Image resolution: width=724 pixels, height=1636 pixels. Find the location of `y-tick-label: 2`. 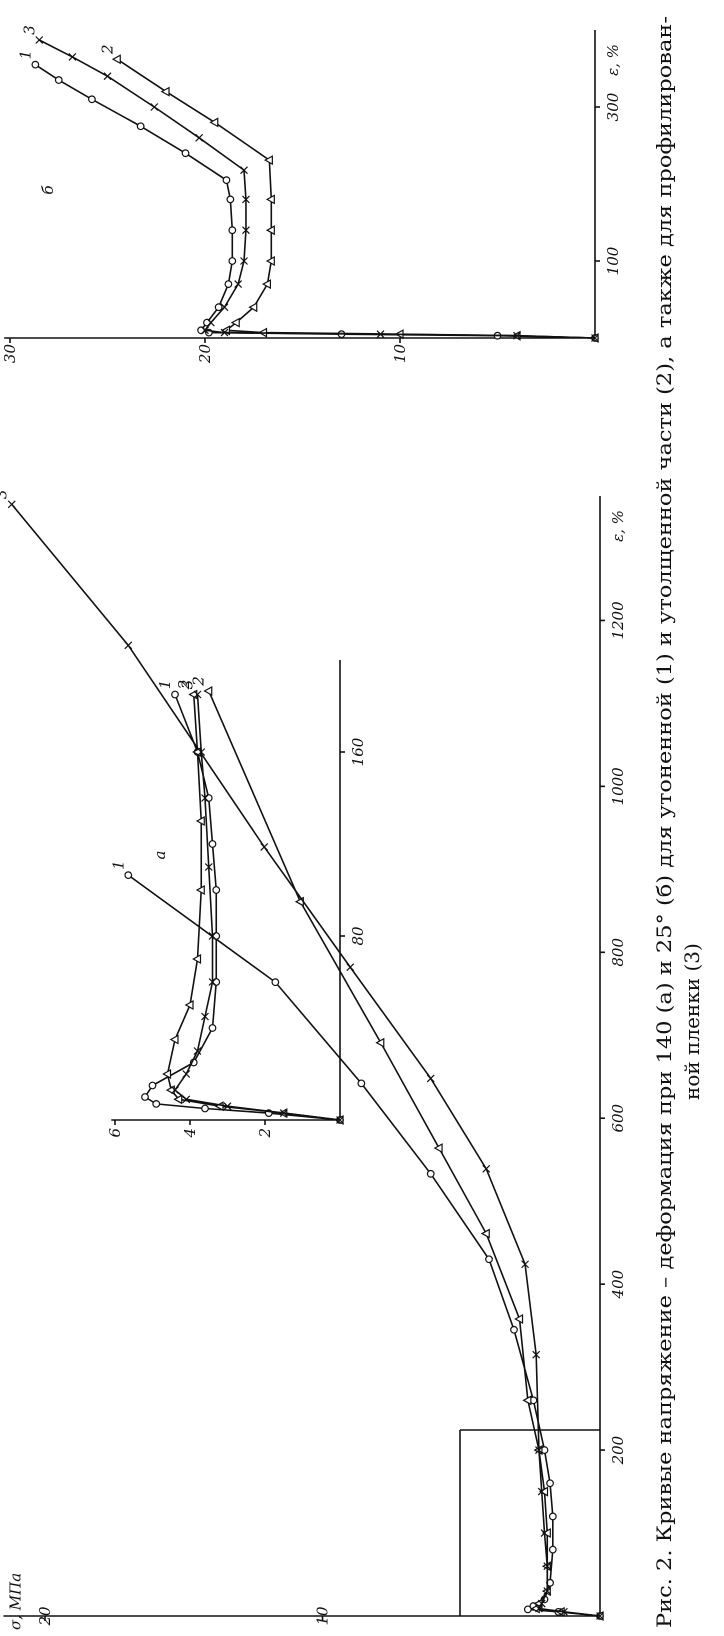

y-tick-label: 2 is located at coordinates (265, 1133).